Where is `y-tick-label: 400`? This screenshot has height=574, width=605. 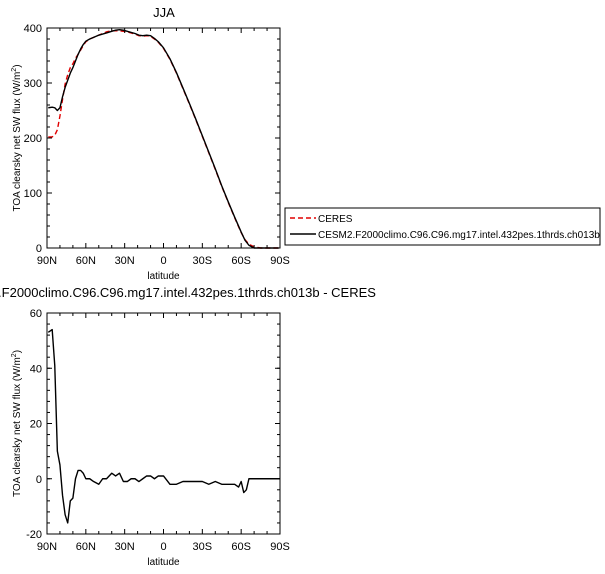 y-tick-label: 400 is located at coordinates (33, 29).